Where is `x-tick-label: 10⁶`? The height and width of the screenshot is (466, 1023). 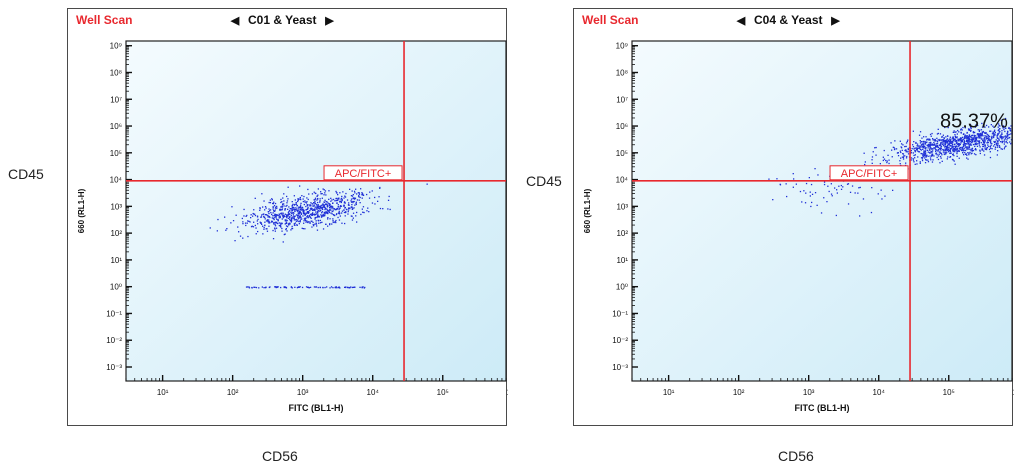
x-tick-label: 10⁶ is located at coordinates (1013, 392).